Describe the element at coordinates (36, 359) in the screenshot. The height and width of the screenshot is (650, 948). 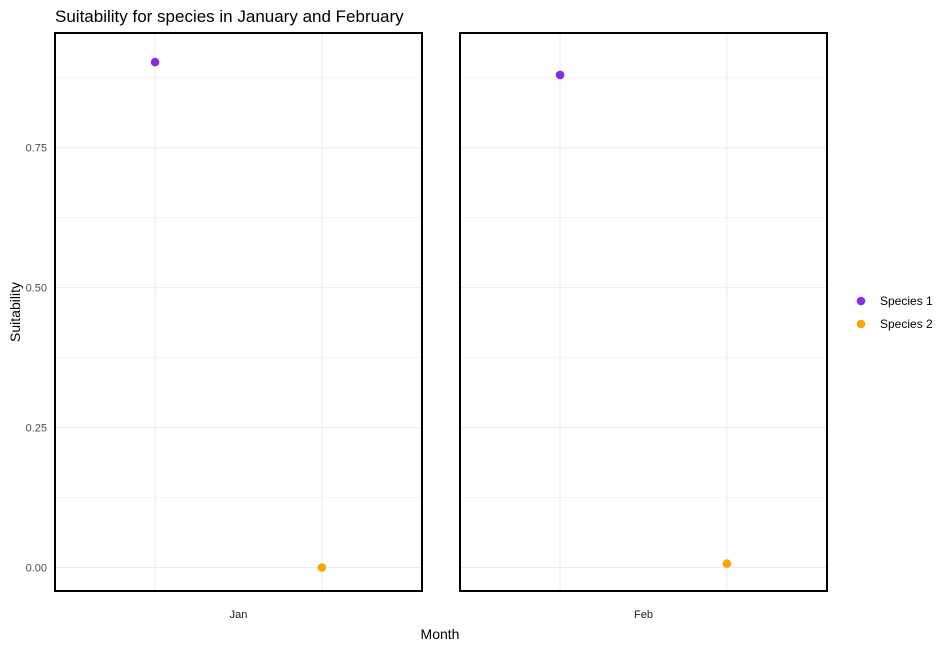
I see `y-tick-labels: 0.00 0.25 0.50 0.75` at that location.